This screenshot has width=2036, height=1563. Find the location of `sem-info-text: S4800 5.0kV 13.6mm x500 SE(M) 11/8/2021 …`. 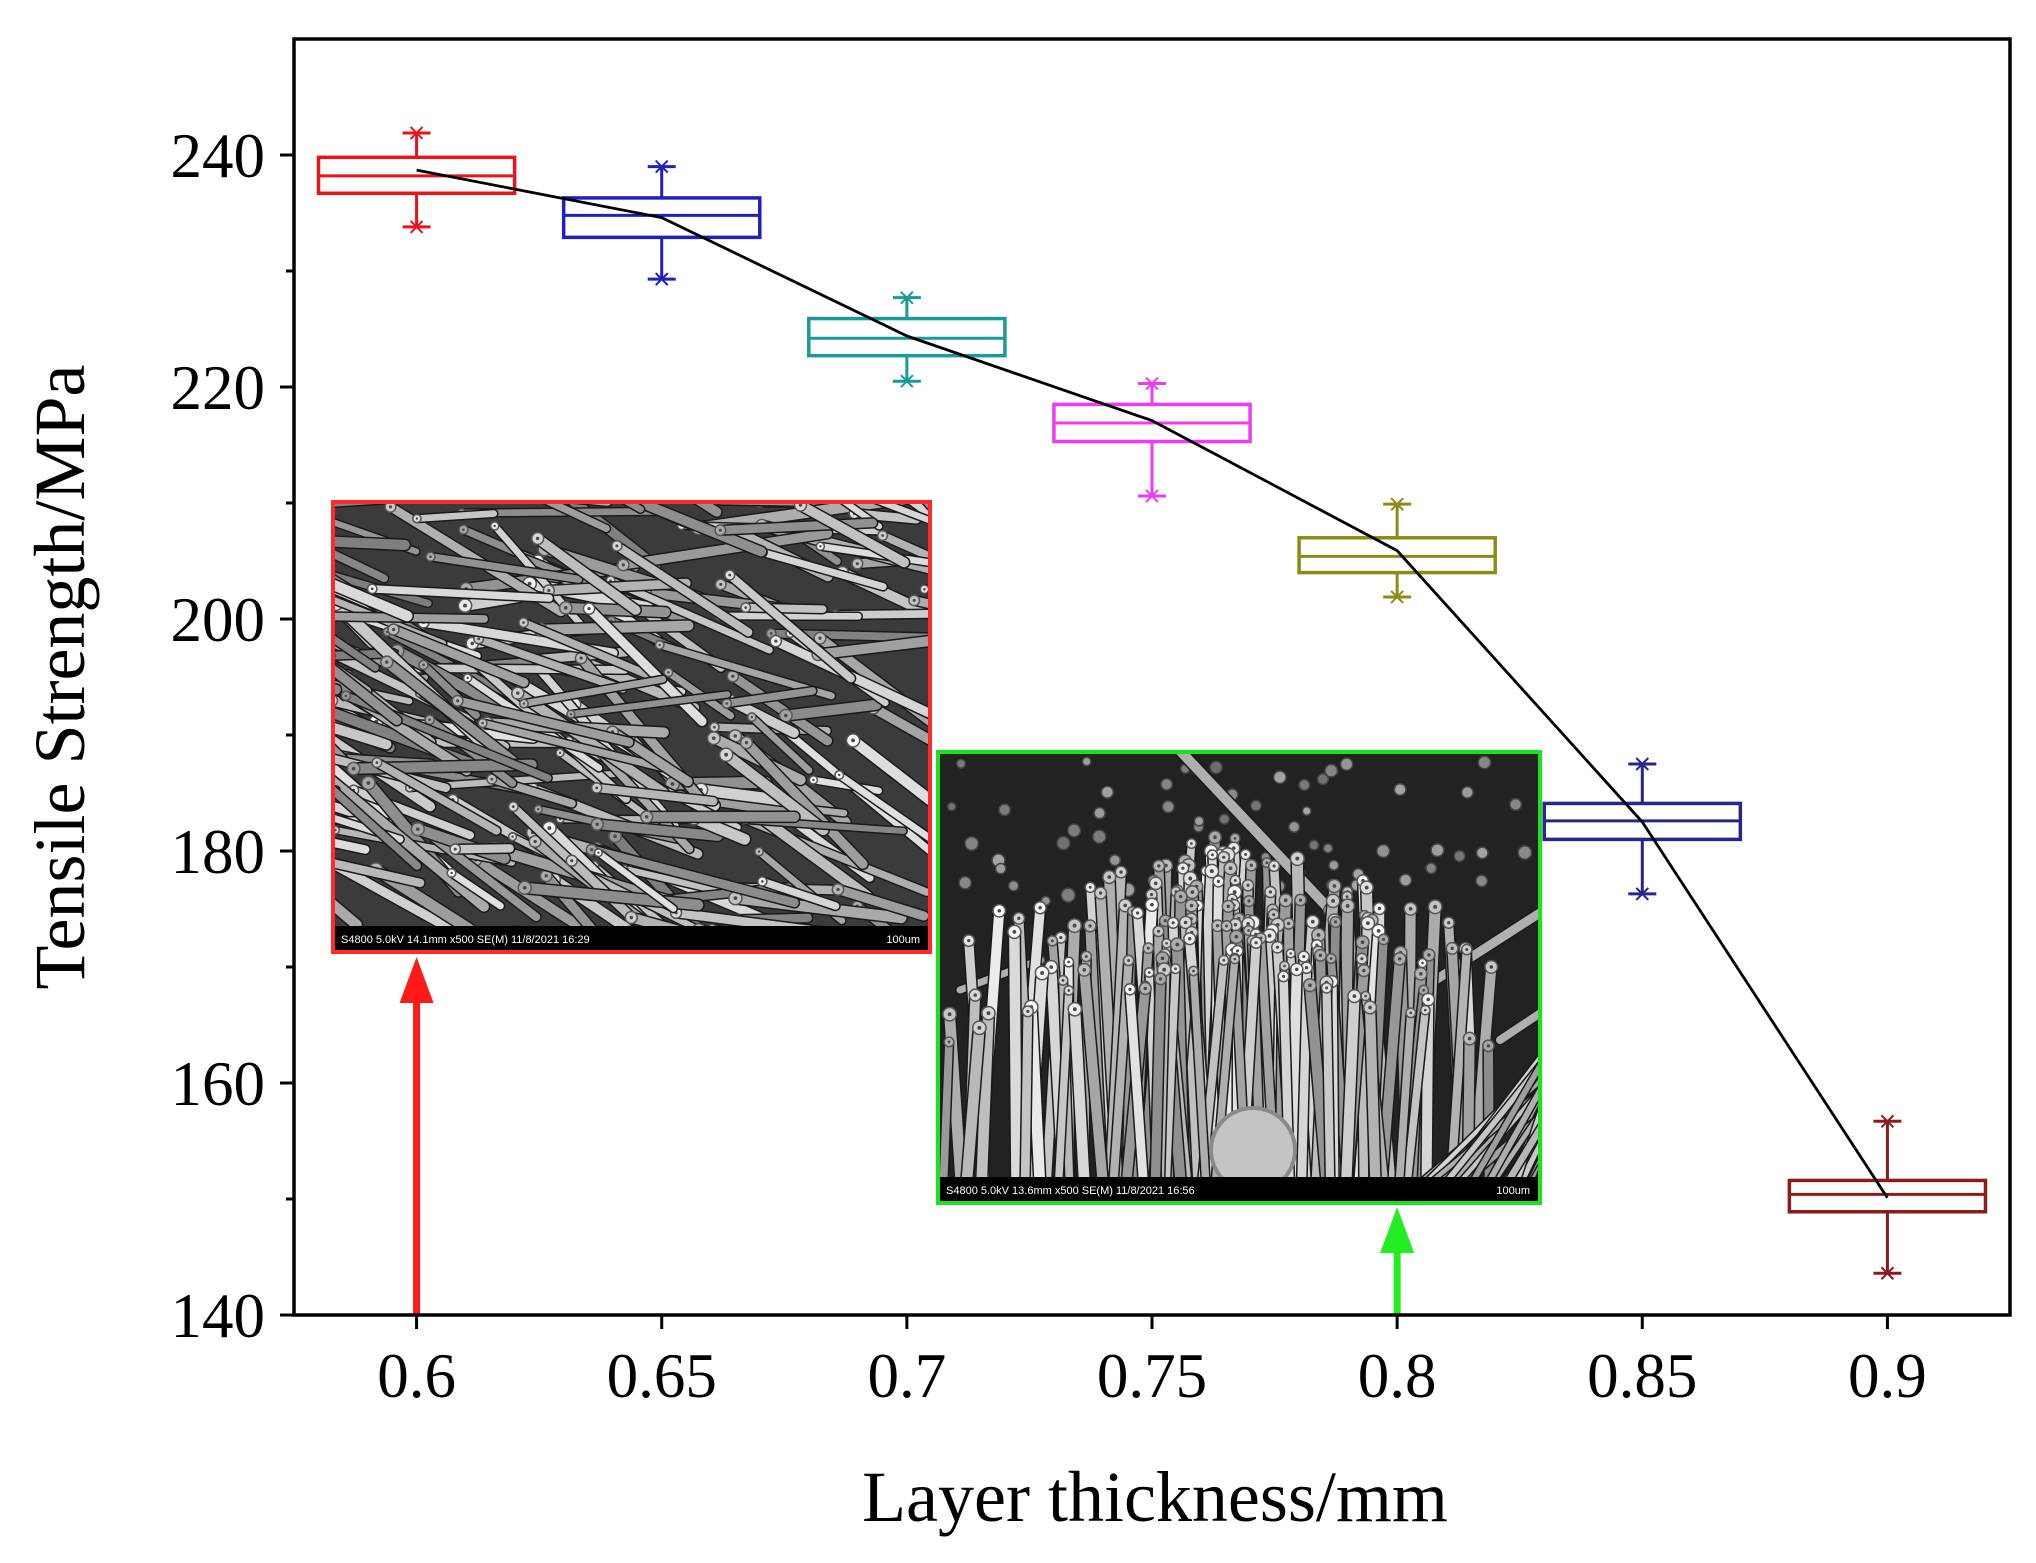

sem-info-text: S4800 5.0kV 13.6mm x500 SE(M) 11/8/2021 … is located at coordinates (1070, 1191).